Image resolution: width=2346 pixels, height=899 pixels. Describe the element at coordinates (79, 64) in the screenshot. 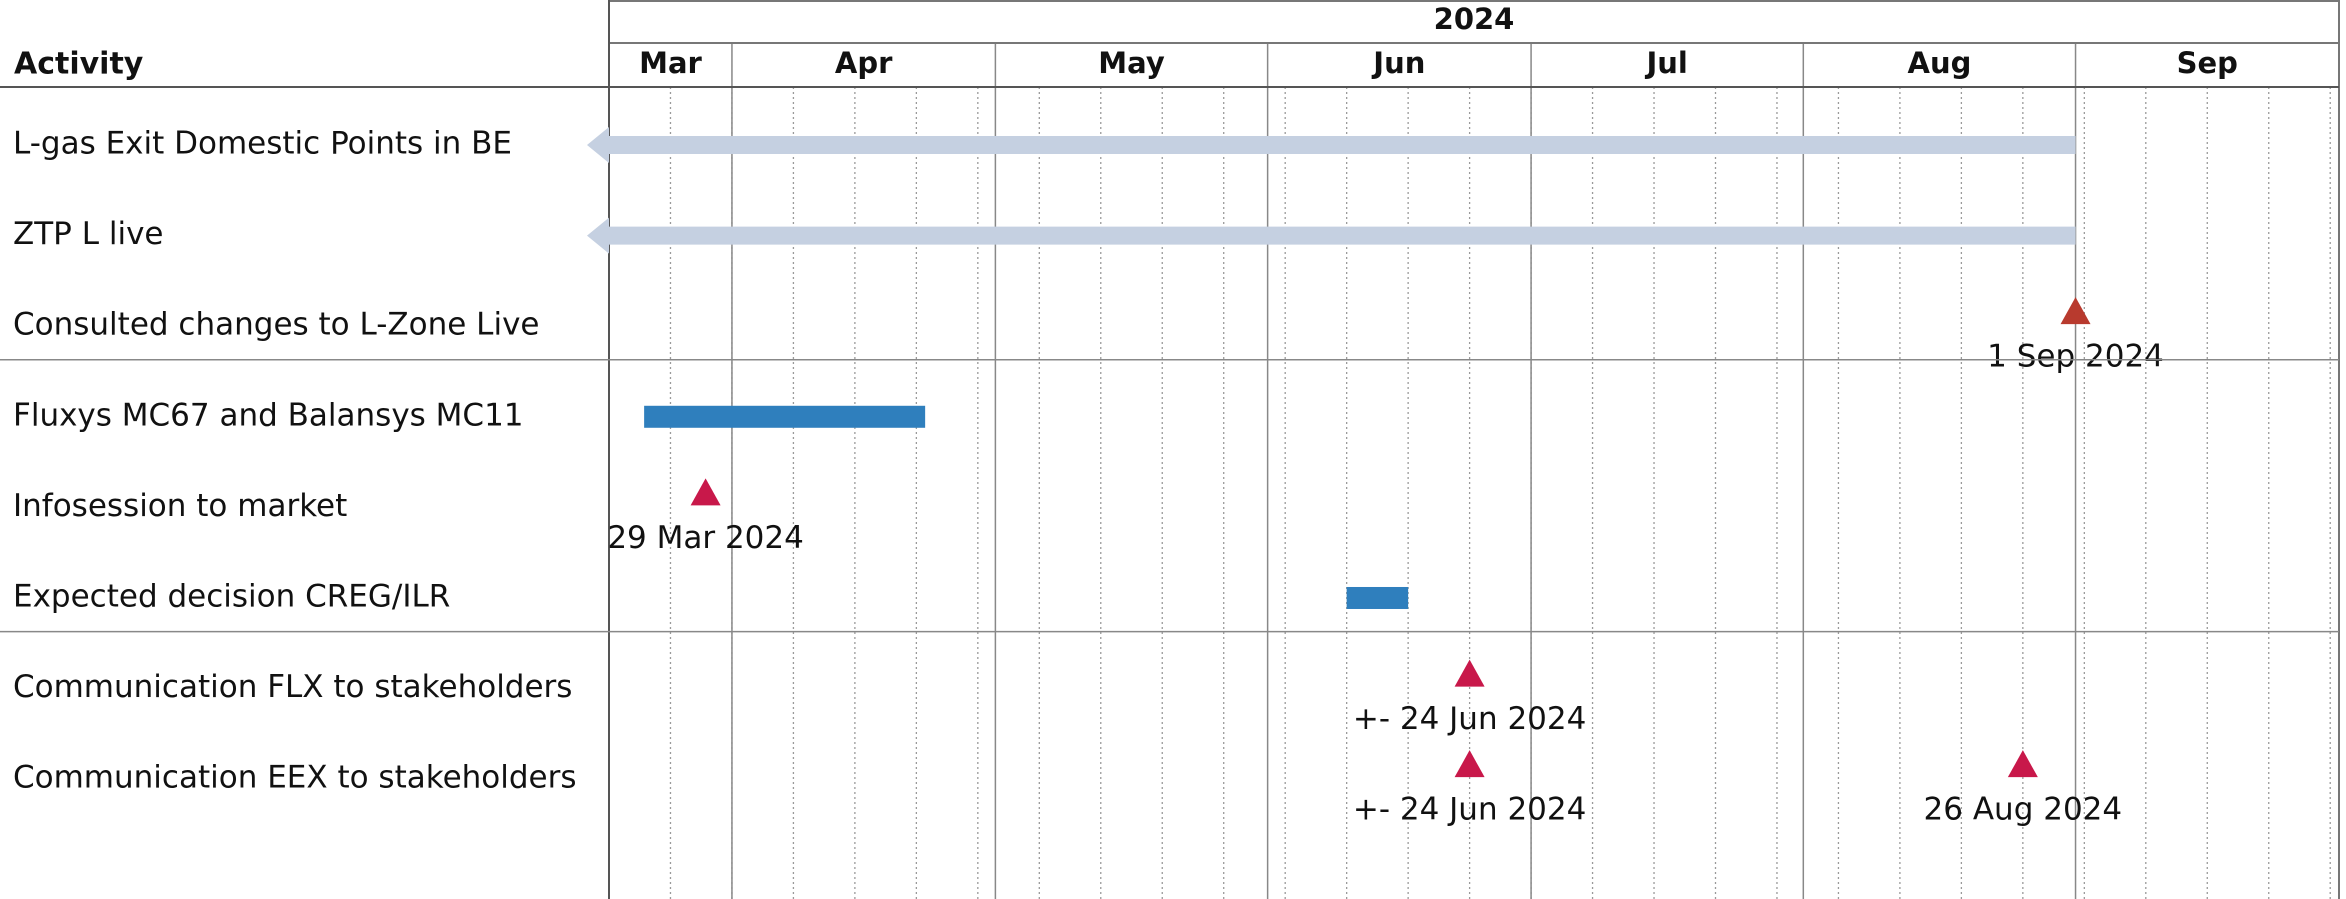

I see `header-activity: Activity` at that location.